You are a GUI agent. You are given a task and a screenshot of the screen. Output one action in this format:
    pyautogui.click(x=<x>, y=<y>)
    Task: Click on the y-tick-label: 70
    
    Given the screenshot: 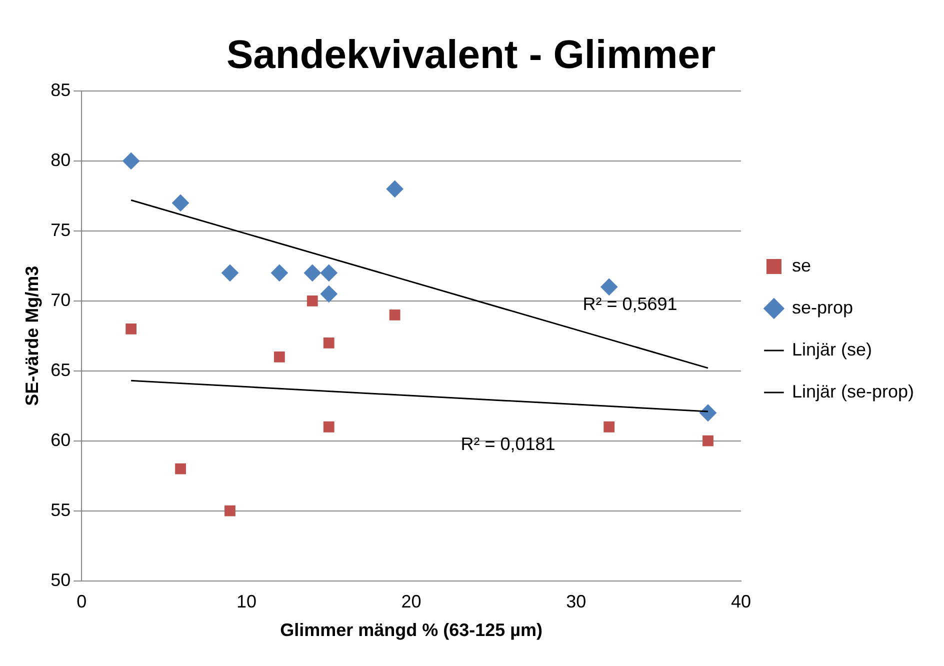 What is the action you would take?
    pyautogui.click(x=60, y=300)
    